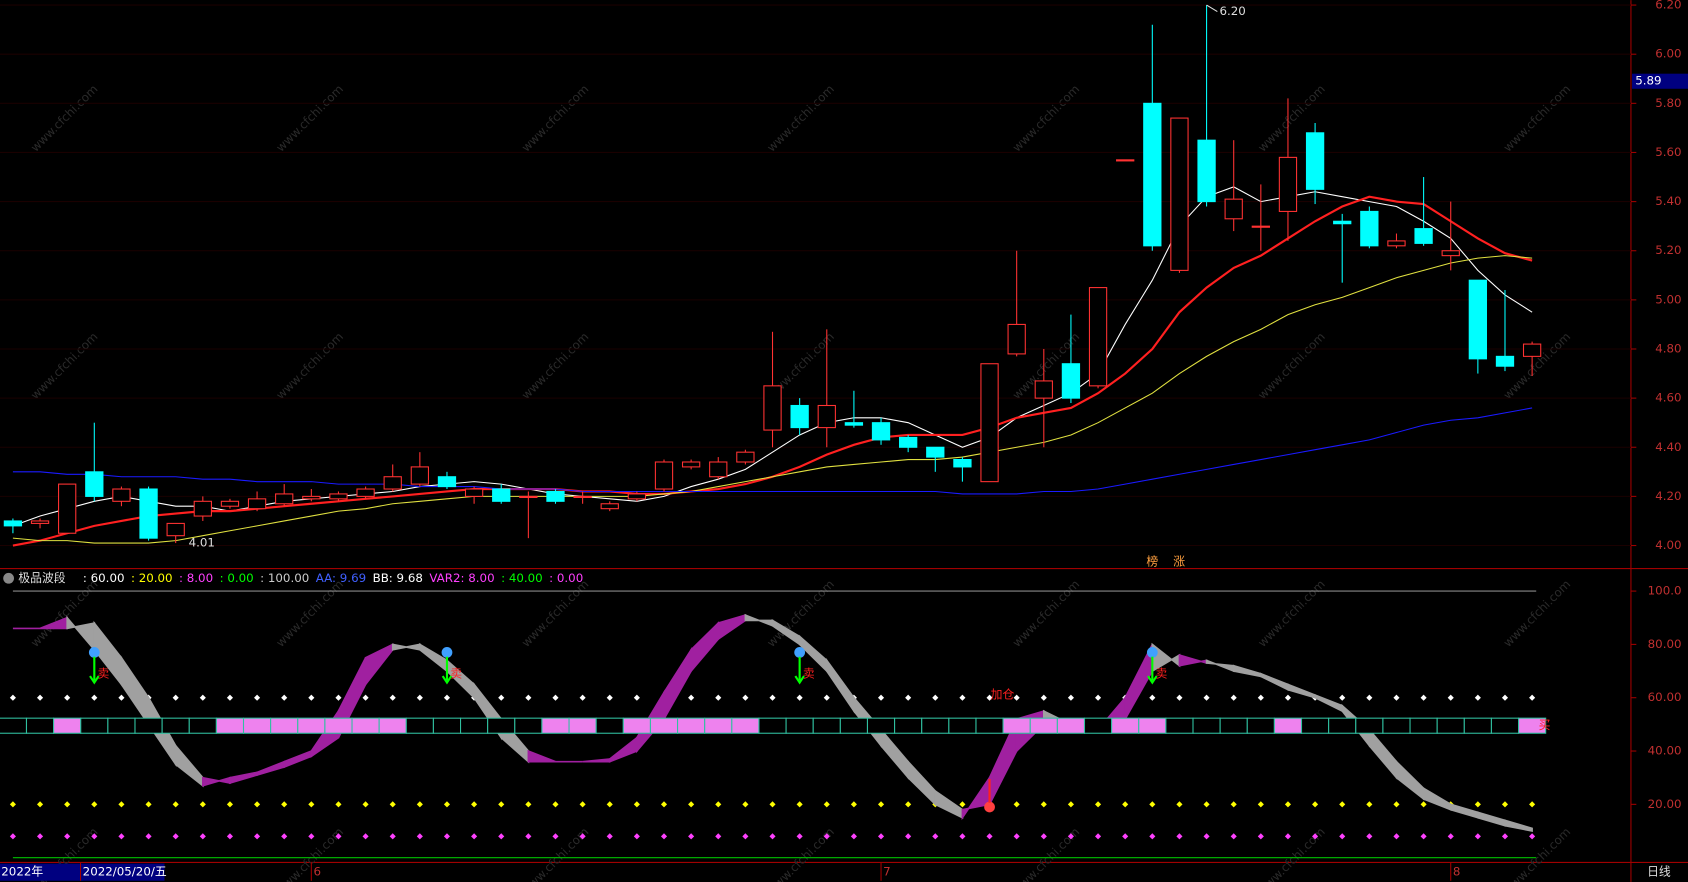  Describe the element at coordinates (1665, 591) in the screenshot. I see `y-tick-label: 100.0` at that location.